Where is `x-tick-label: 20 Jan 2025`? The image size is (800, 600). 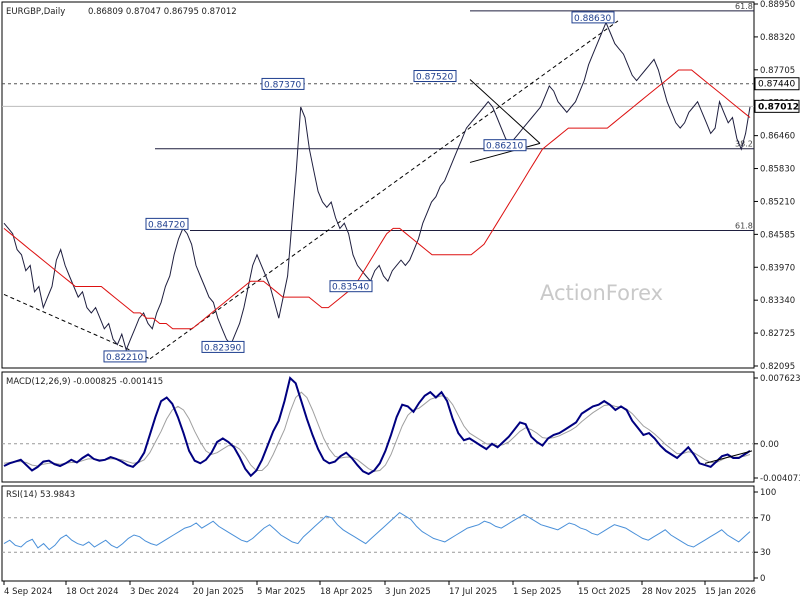
x-tick-label: 20 Jan 2025 is located at coordinates (218, 592).